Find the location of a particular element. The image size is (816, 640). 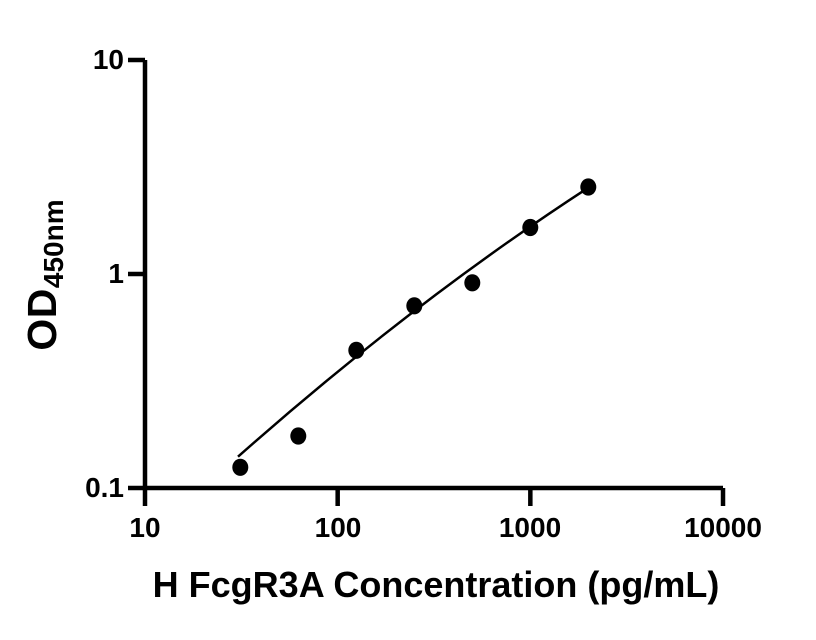

x-tick-label-10: 10 is located at coordinates (145, 527).